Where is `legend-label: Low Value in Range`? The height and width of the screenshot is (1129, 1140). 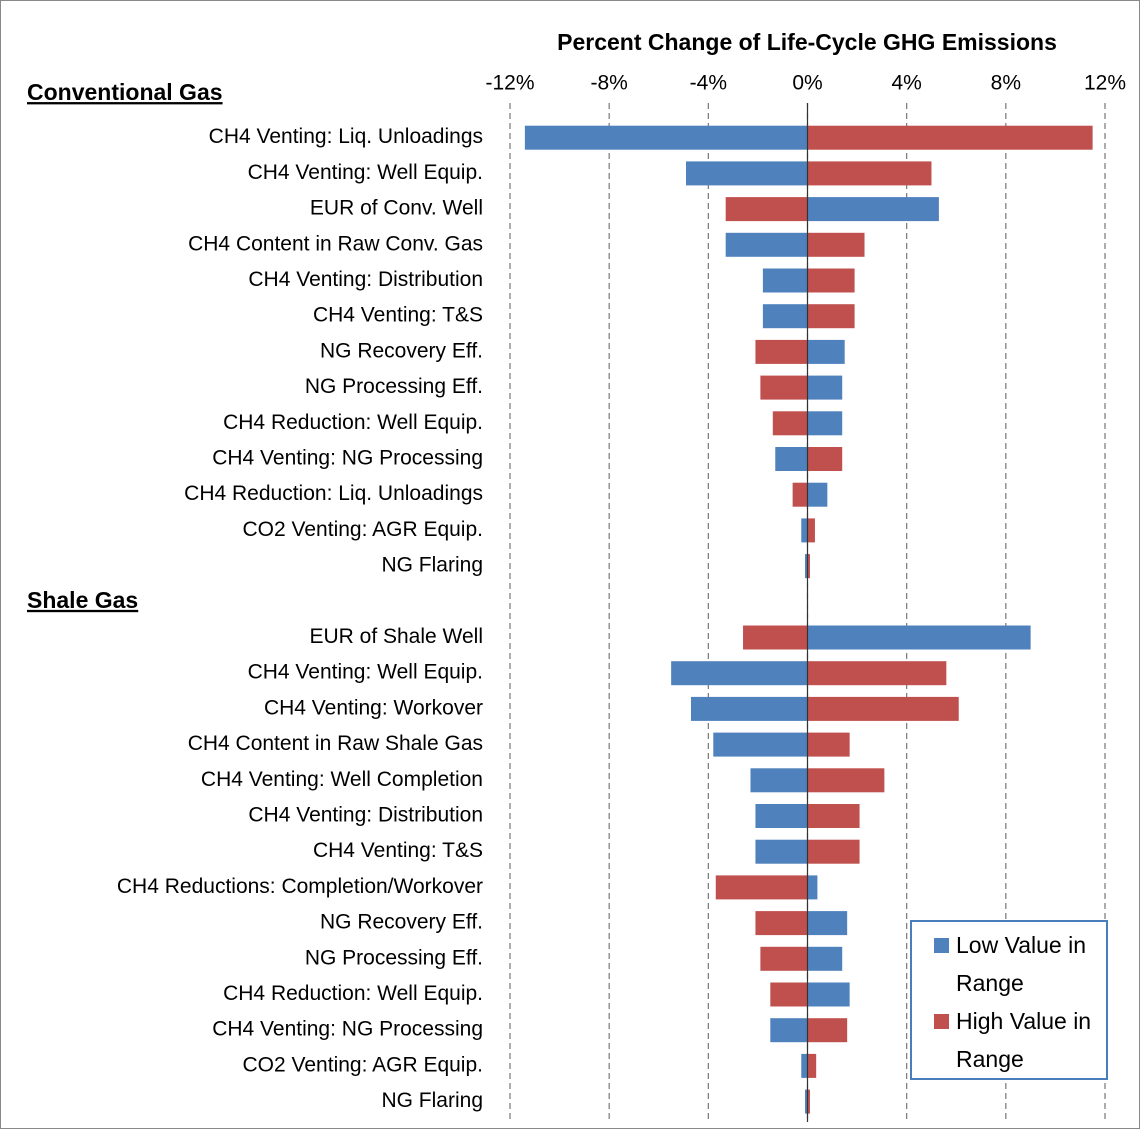 legend-label: Low Value in Range is located at coordinates (1021, 964).